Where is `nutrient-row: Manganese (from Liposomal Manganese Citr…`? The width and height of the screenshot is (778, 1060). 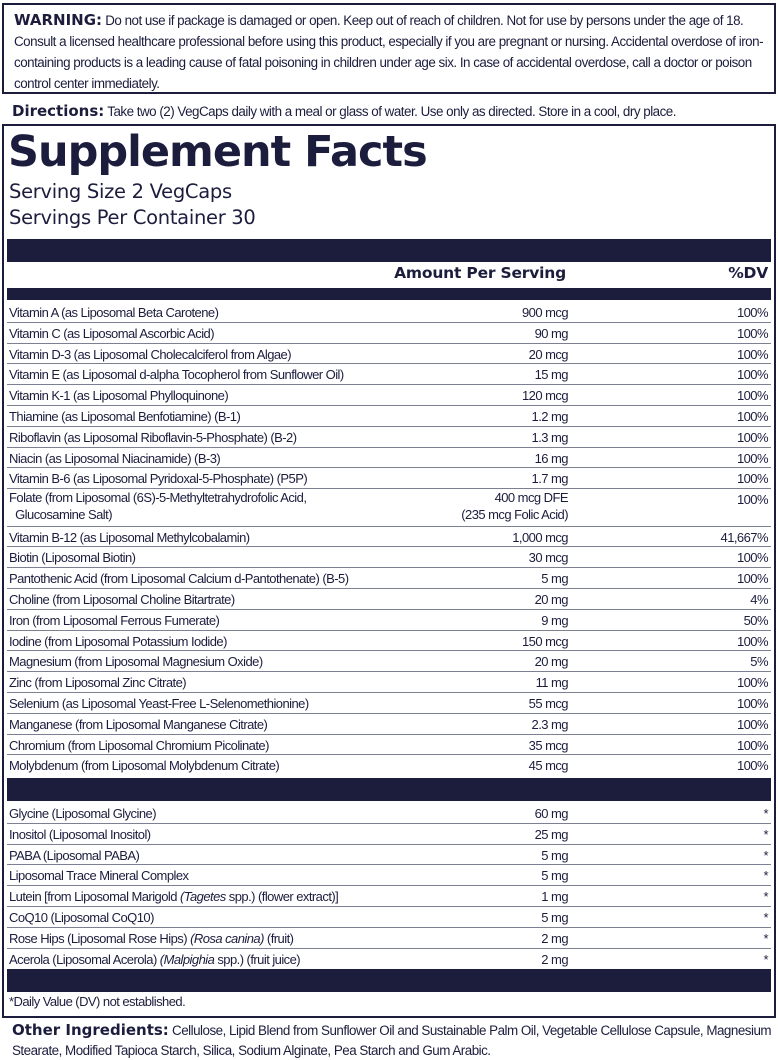 nutrient-row: Manganese (from Liposomal Manganese Citr… is located at coordinates (389, 724).